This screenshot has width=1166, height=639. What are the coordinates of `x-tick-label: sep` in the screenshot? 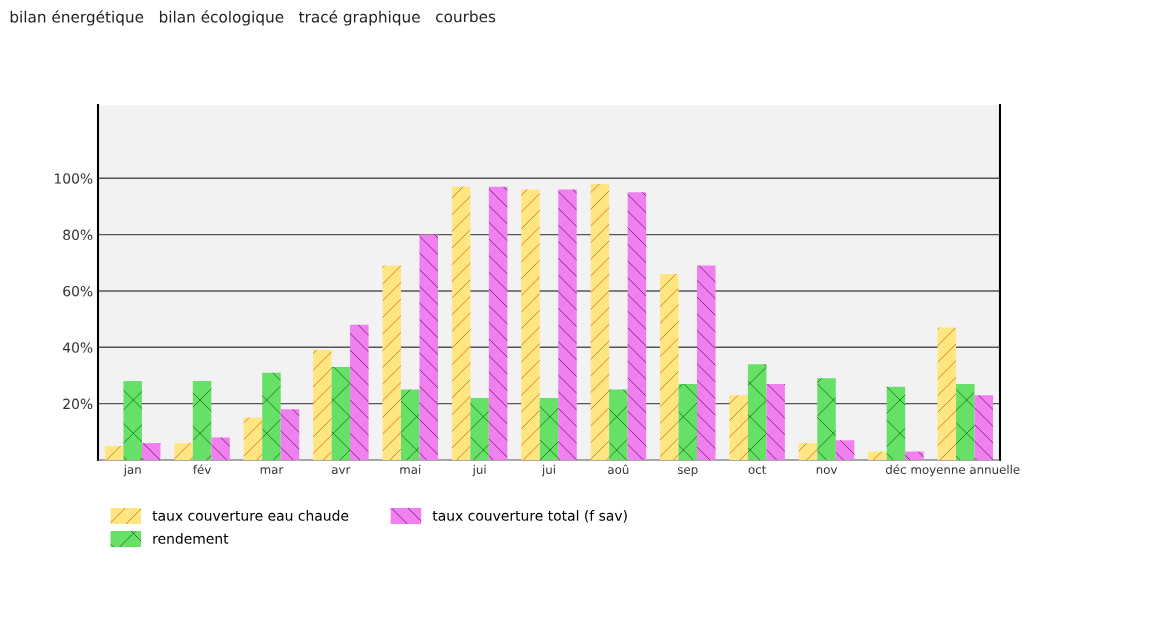 It's located at (687, 472).